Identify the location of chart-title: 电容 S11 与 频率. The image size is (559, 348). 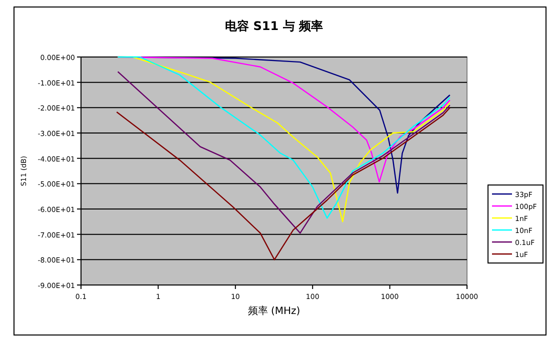
(274, 26).